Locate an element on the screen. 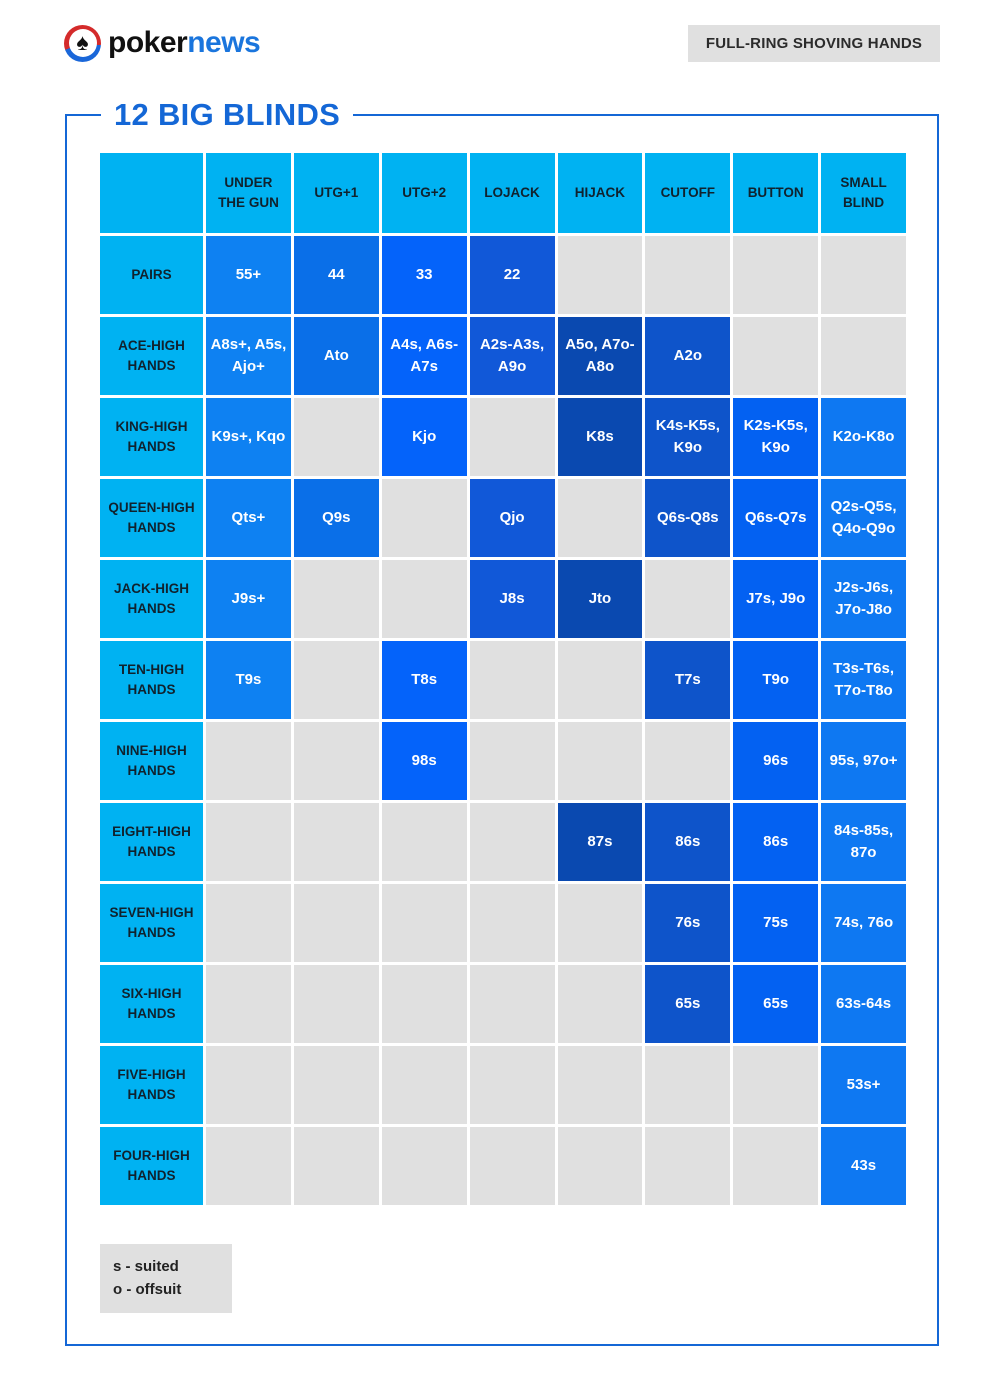 The image size is (1000, 1396). hand-cell: 43s is located at coordinates (863, 1166).